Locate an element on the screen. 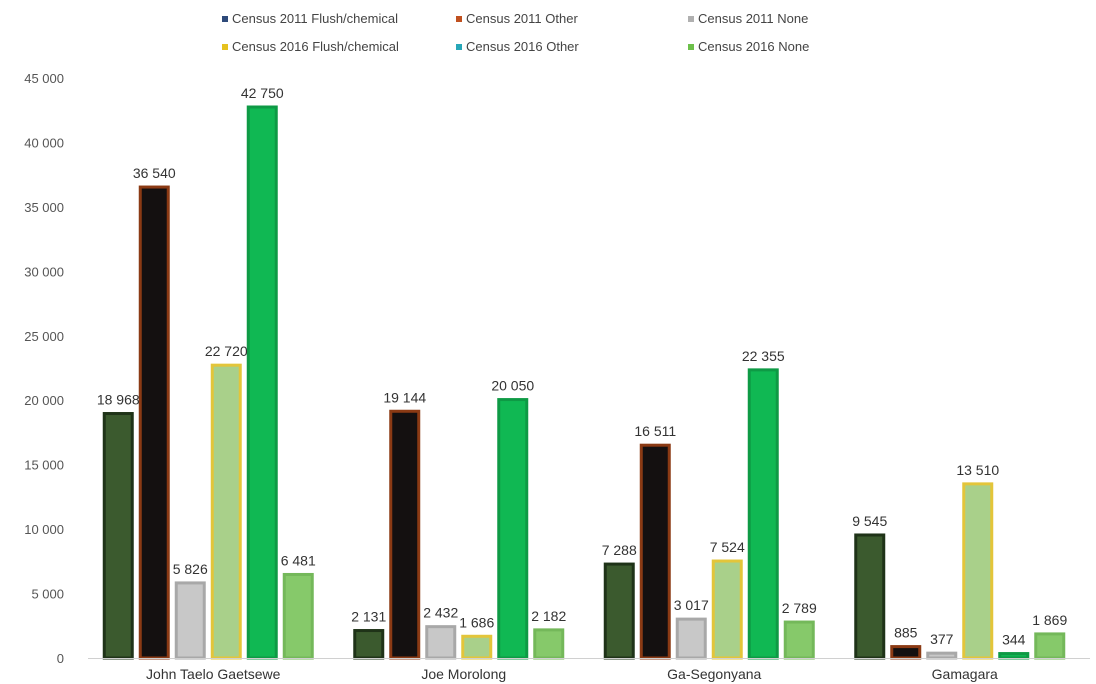  data-label: 7 288 is located at coordinates (619, 550).